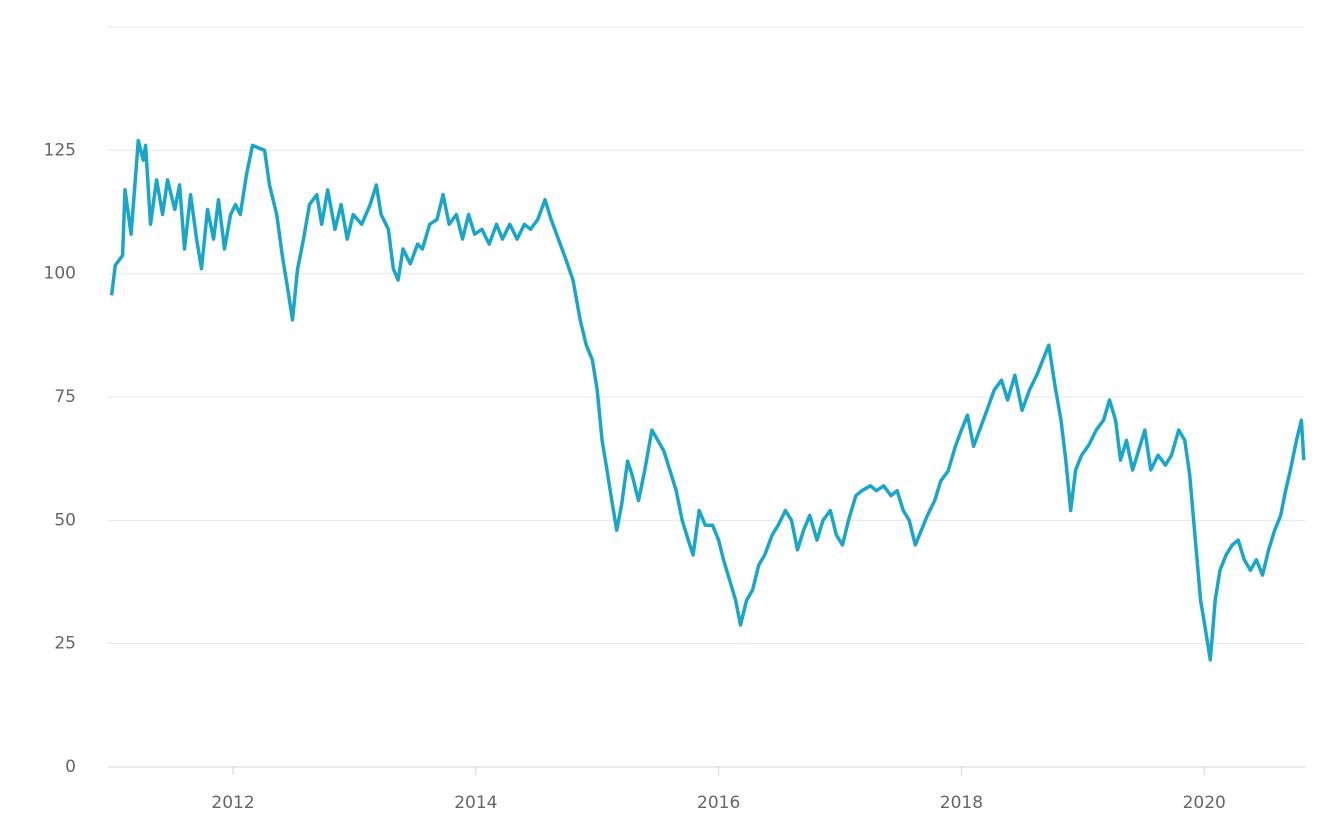 This screenshot has height=834, width=1320. Describe the element at coordinates (65, 397) in the screenshot. I see `y-tick-label: 75` at that location.